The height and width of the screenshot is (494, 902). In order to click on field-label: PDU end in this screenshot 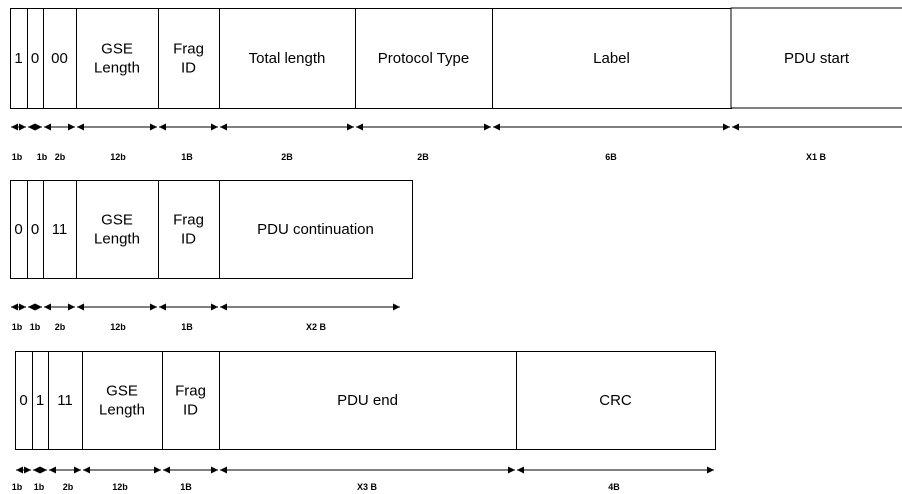, I will do `click(367, 400)`.